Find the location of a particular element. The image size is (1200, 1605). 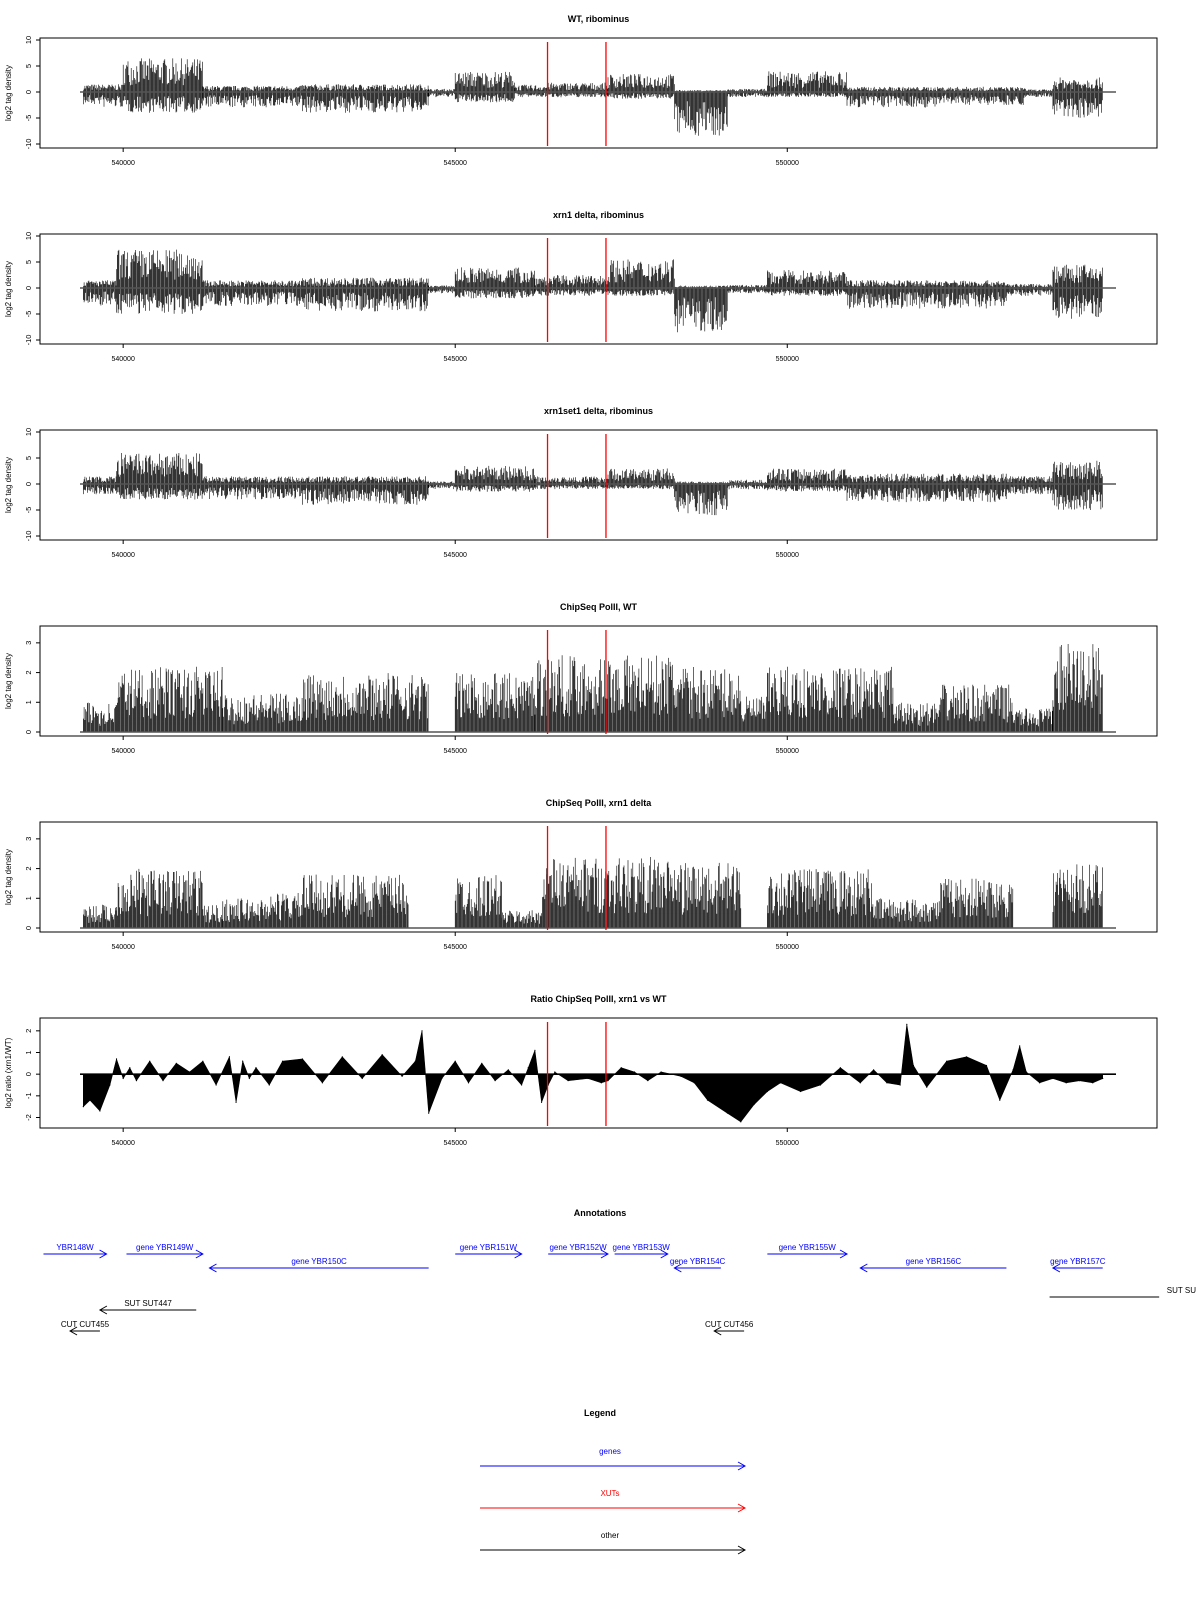

feature-label: YBR148W is located at coordinates (75, 1247).